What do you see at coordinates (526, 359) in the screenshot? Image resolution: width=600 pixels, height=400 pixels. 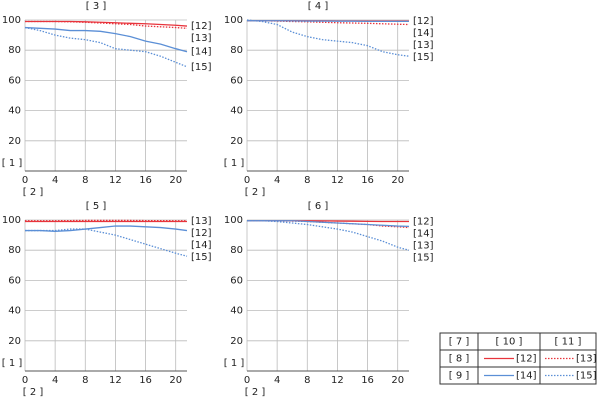 I see `legend-label: [12]` at bounding box center [526, 359].